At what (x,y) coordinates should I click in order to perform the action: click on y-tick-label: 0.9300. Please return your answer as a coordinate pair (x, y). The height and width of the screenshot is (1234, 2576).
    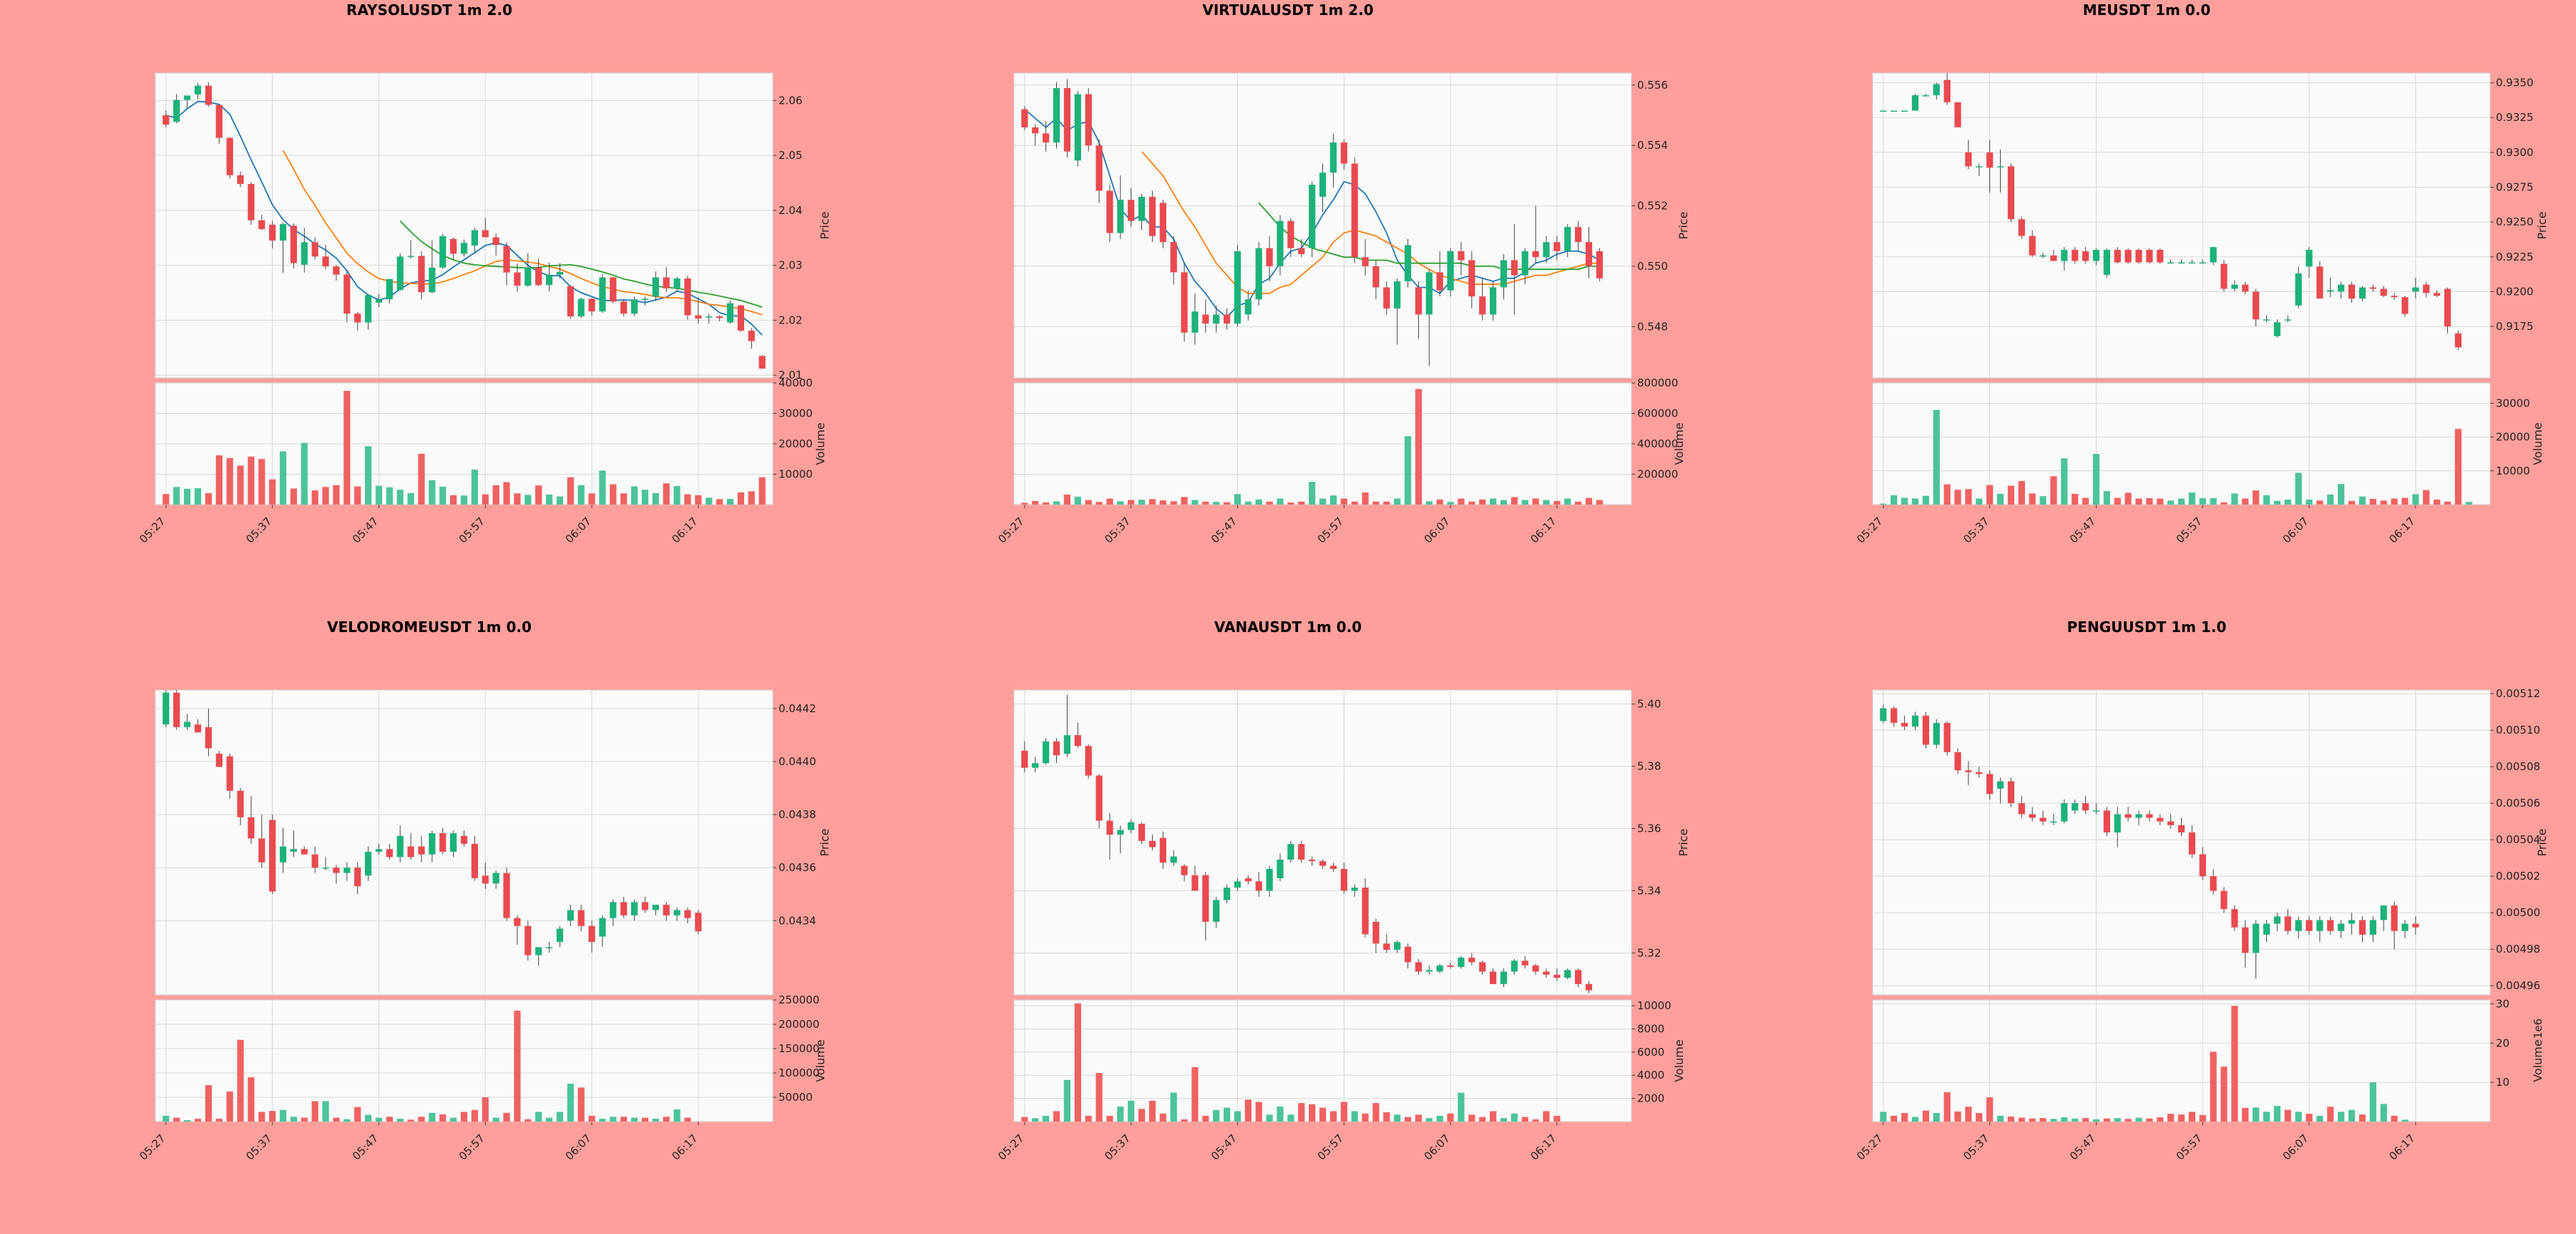
    Looking at the image, I should click on (2515, 152).